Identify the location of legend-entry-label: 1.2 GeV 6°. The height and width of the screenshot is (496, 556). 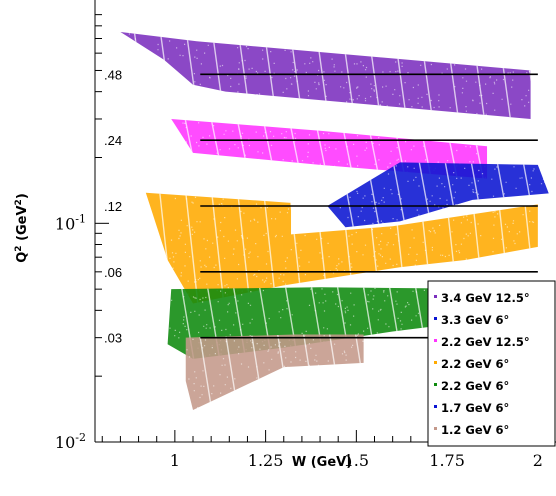
(475, 430).